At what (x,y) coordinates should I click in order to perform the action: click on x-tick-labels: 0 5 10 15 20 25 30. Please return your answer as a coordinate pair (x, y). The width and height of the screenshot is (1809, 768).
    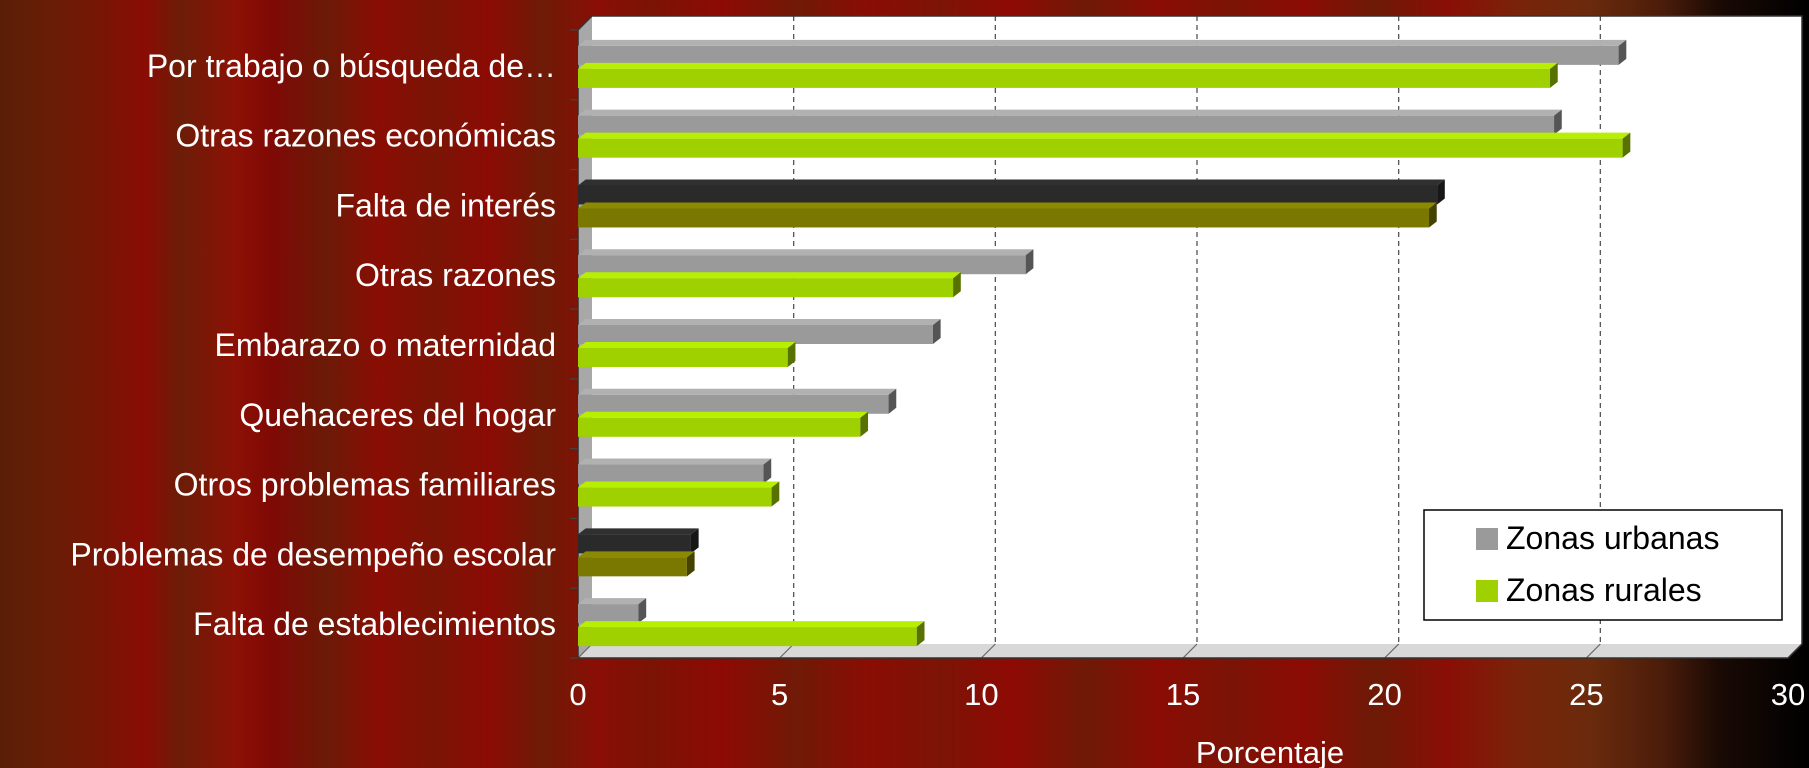
    Looking at the image, I should click on (1187, 694).